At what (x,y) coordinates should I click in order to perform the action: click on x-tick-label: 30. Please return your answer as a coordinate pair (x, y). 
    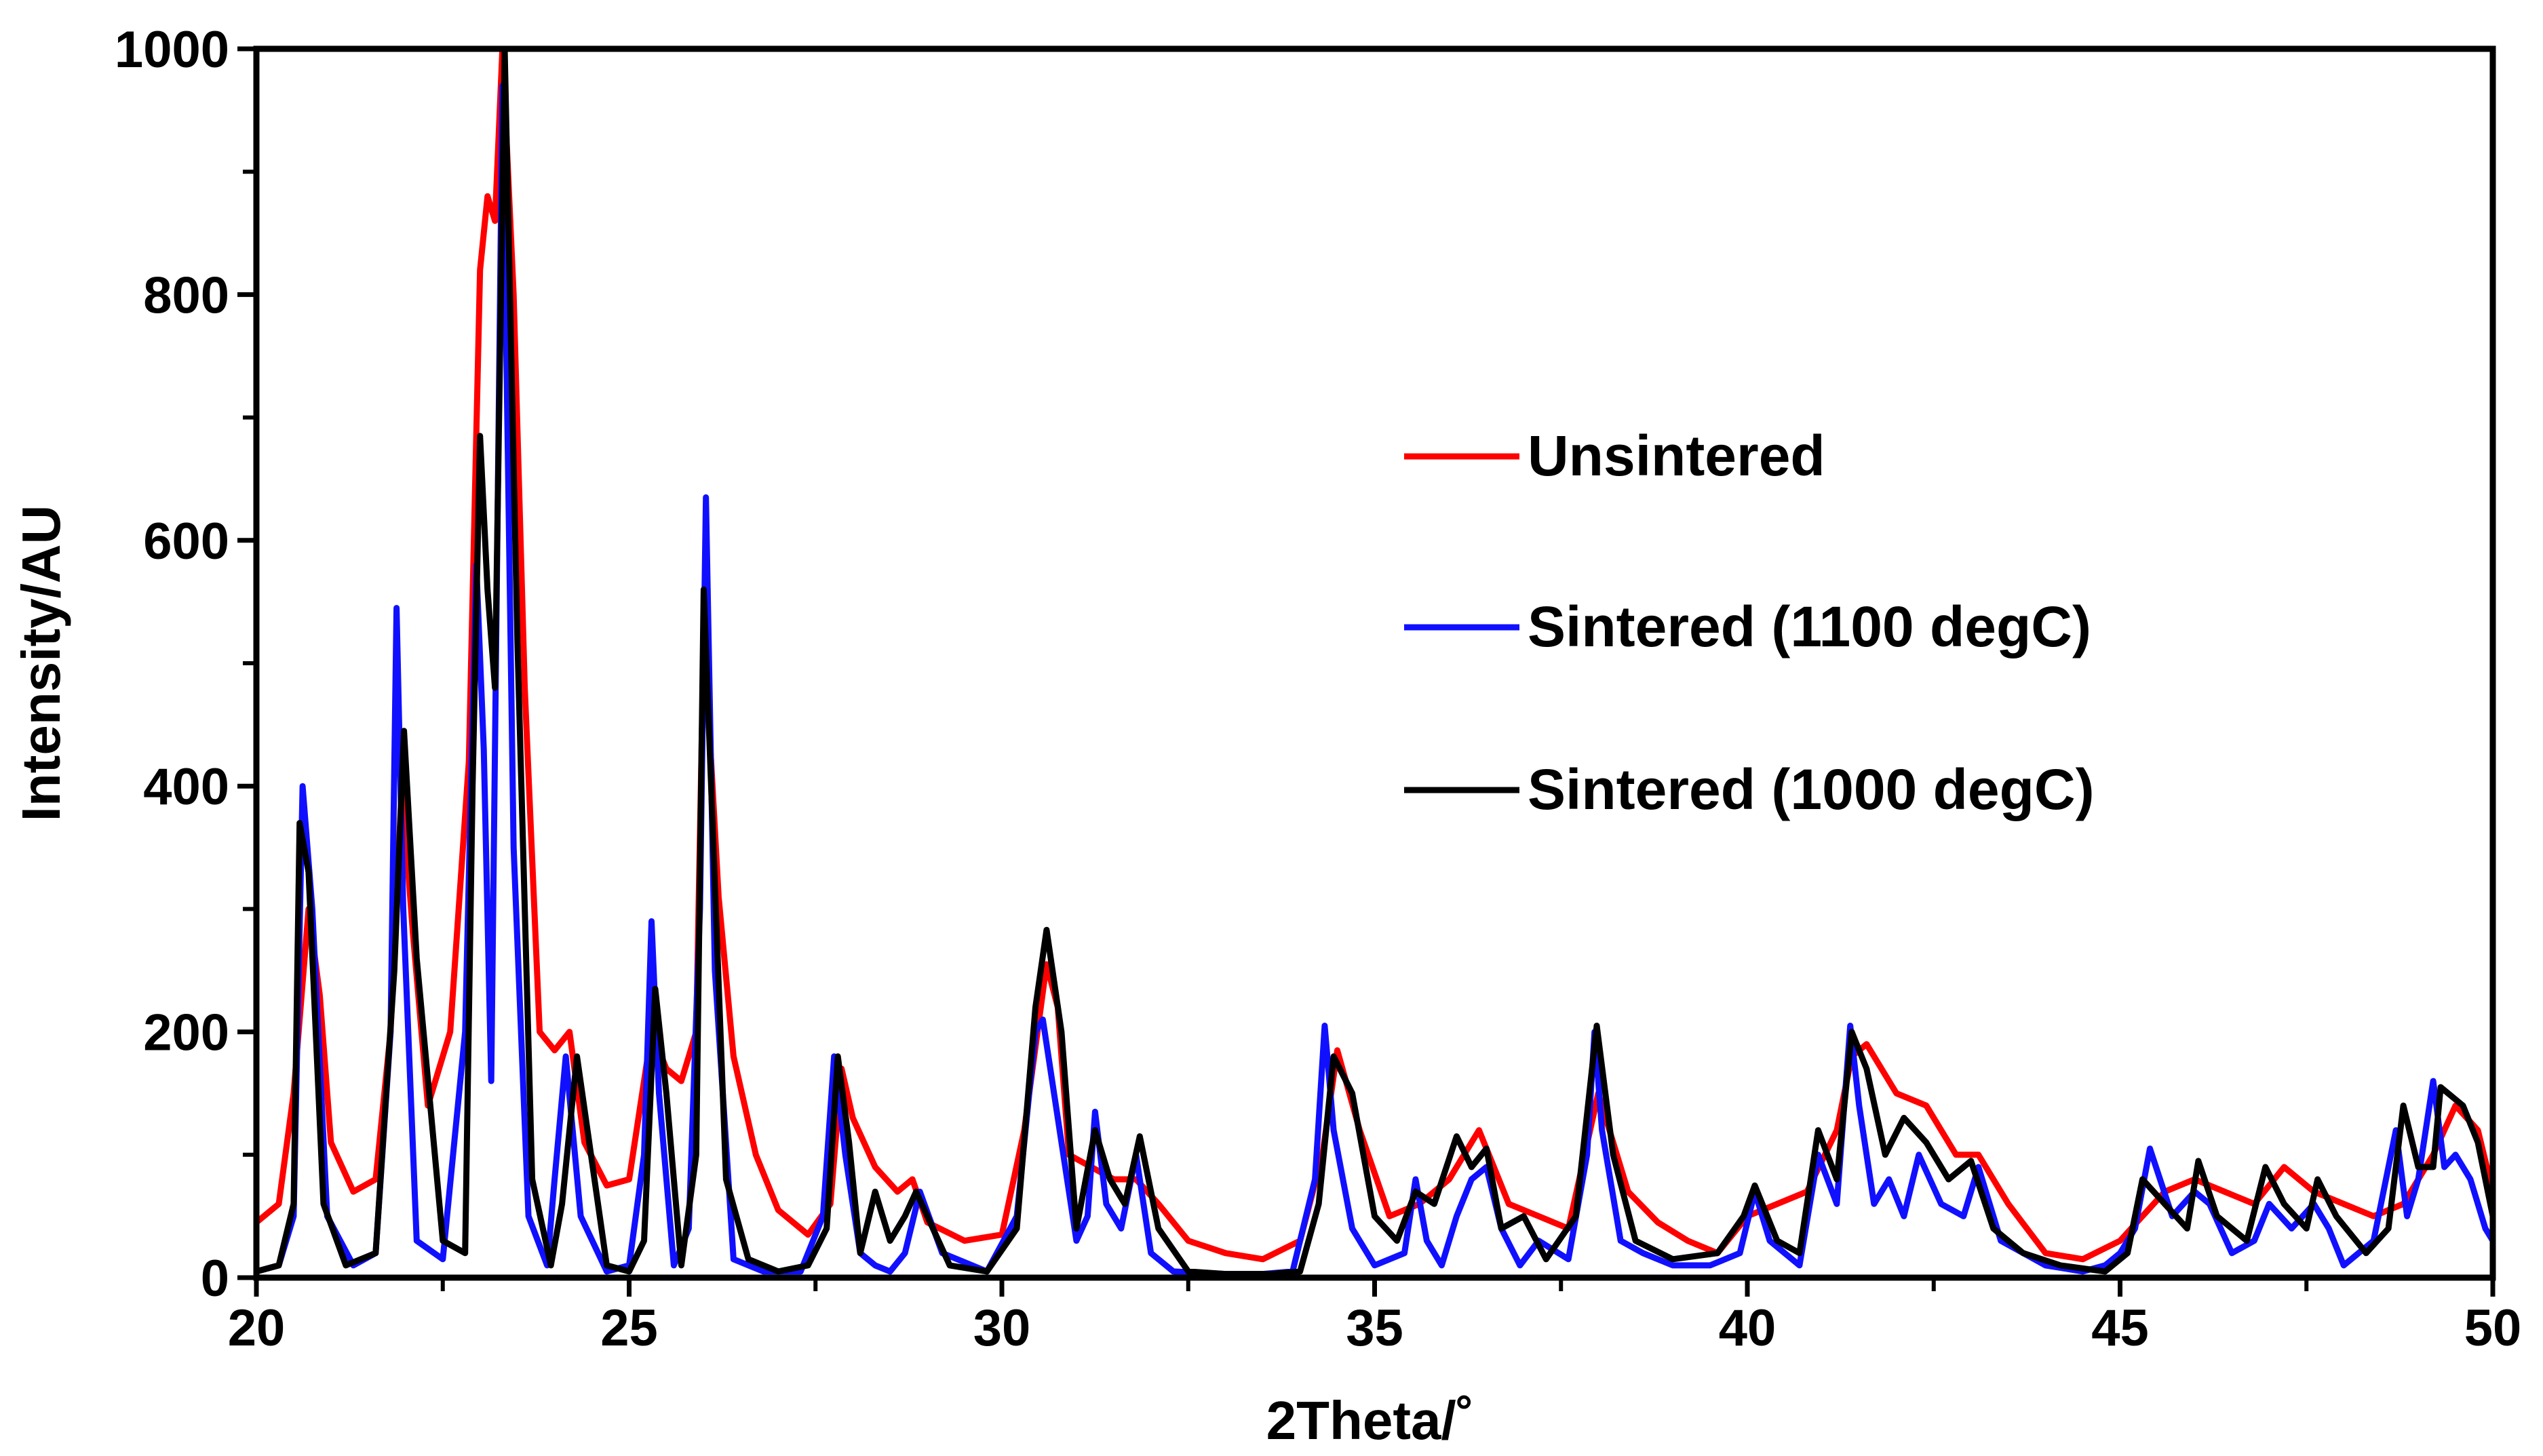
    Looking at the image, I should click on (1002, 1328).